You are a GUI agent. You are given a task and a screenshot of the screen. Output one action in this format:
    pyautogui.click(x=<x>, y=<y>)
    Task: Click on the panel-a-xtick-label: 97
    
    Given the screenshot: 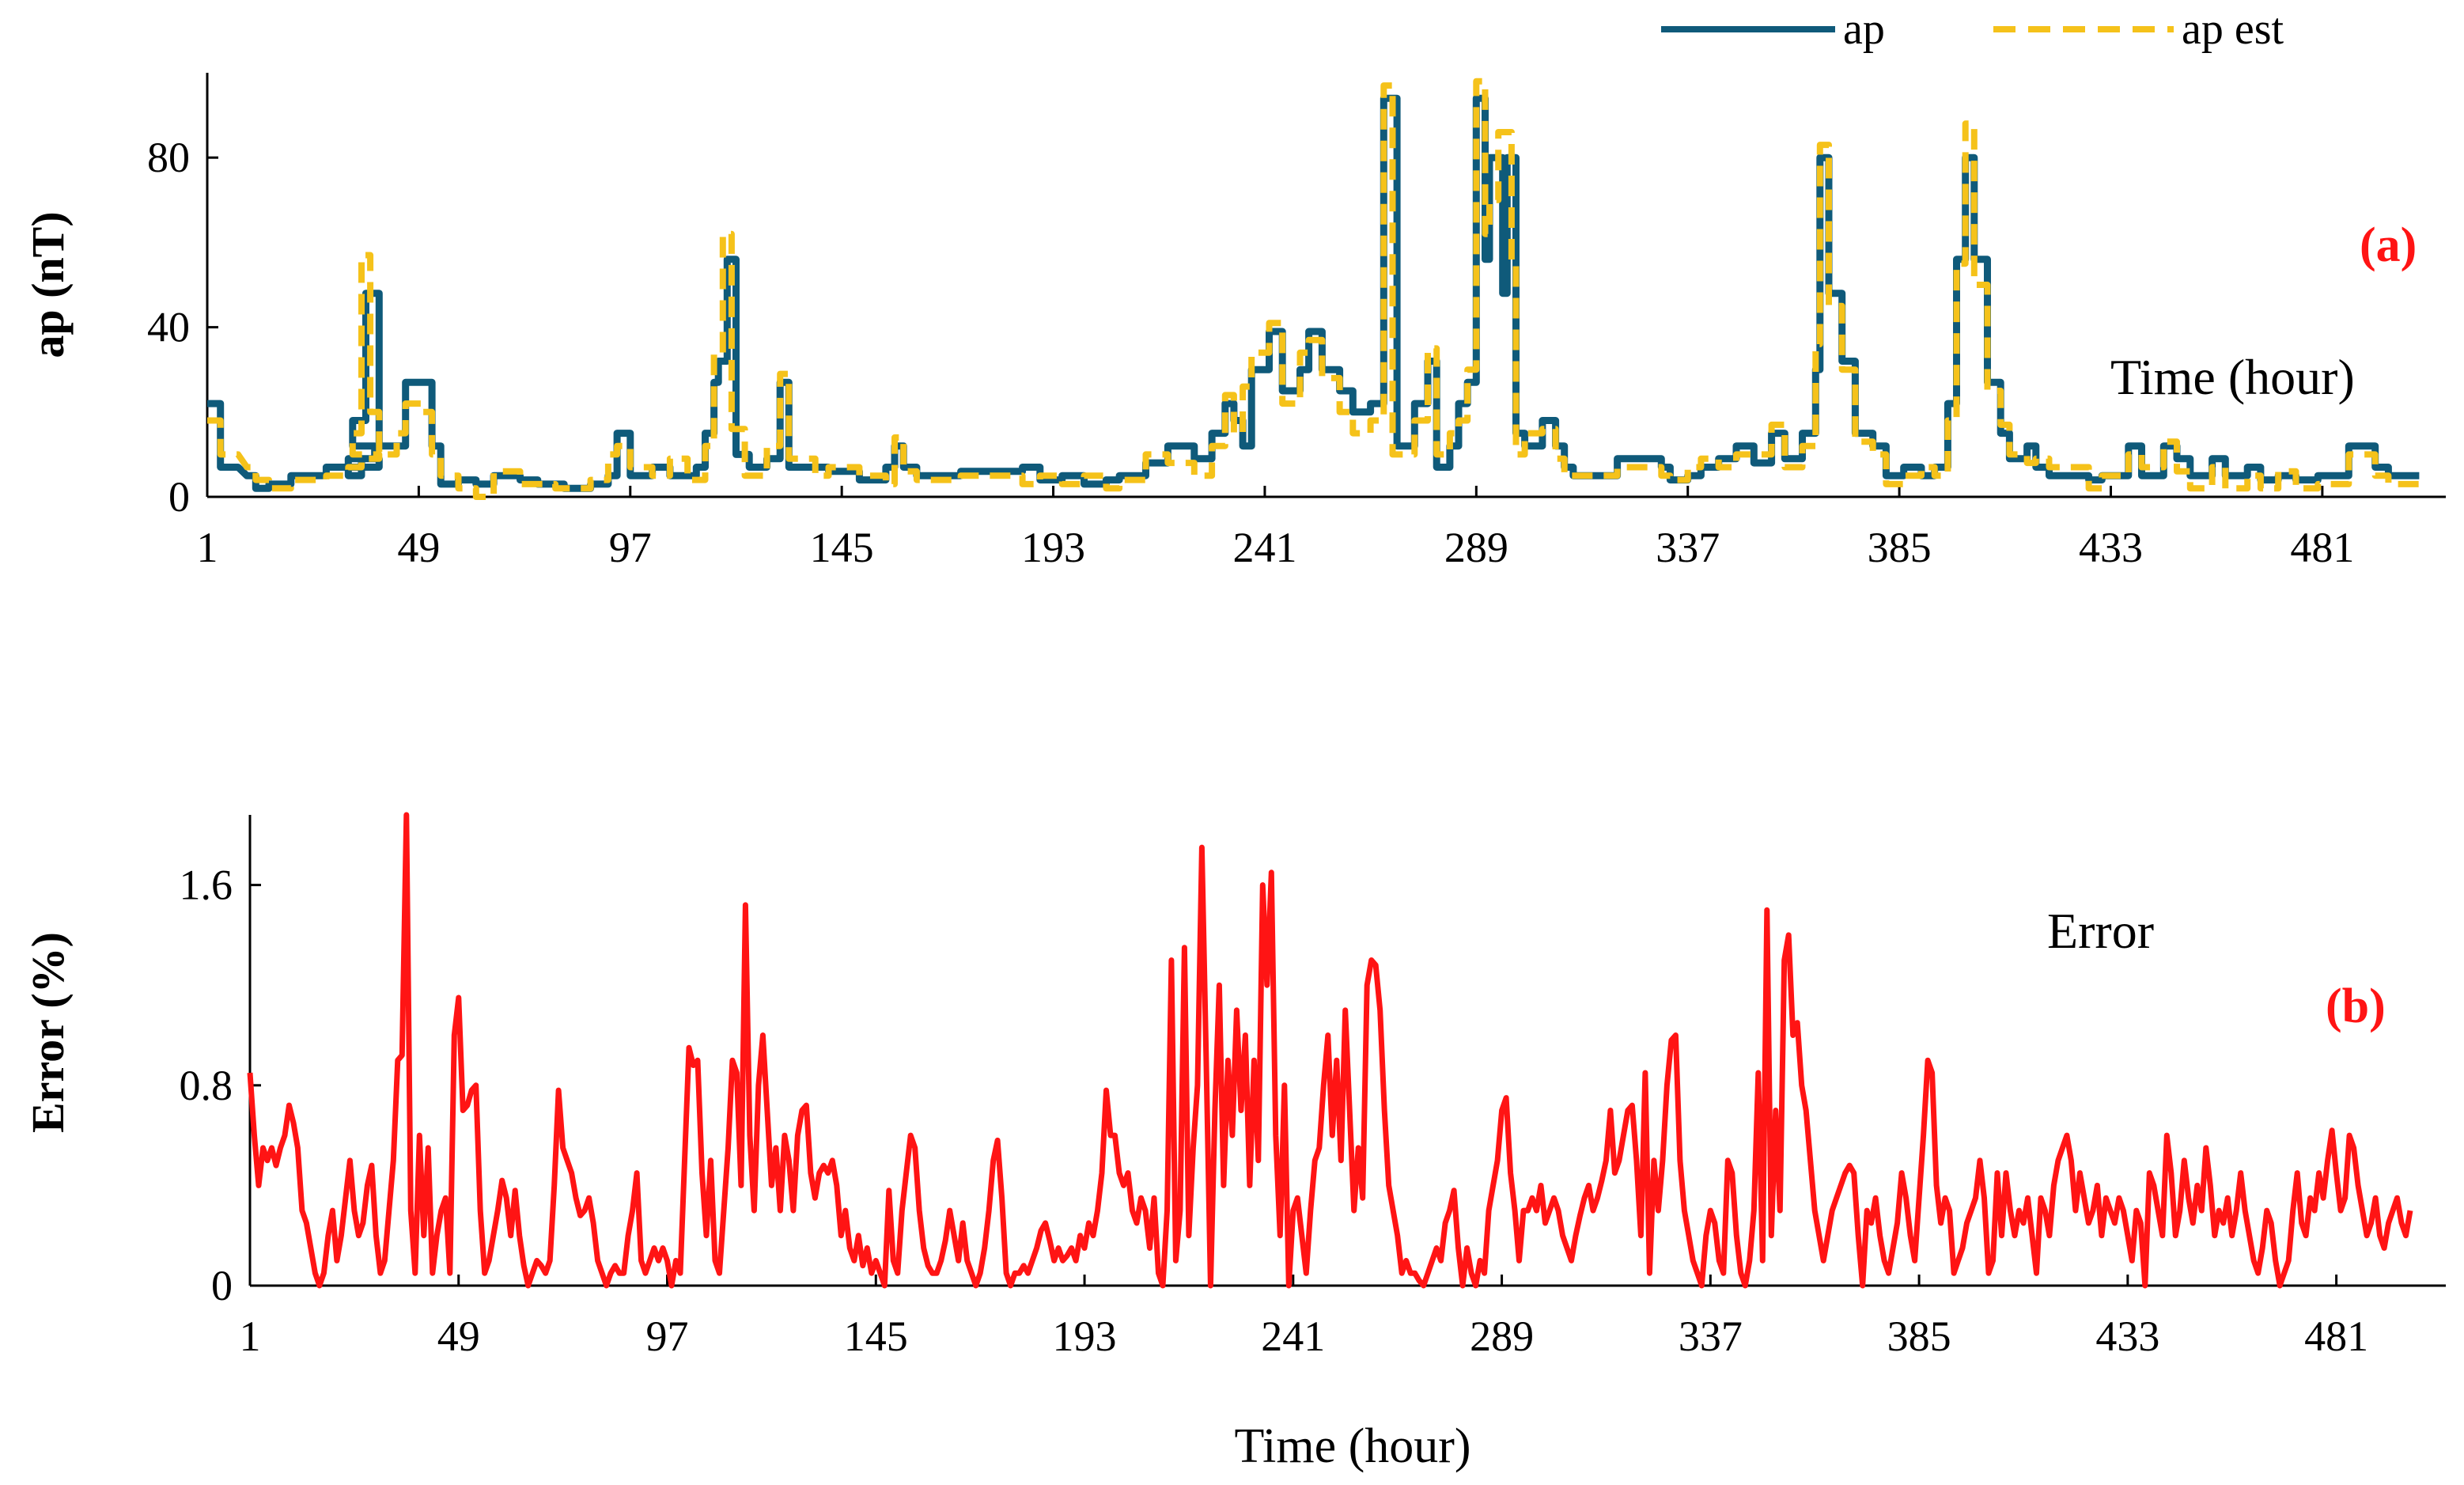 What is the action you would take?
    pyautogui.click(x=630, y=547)
    